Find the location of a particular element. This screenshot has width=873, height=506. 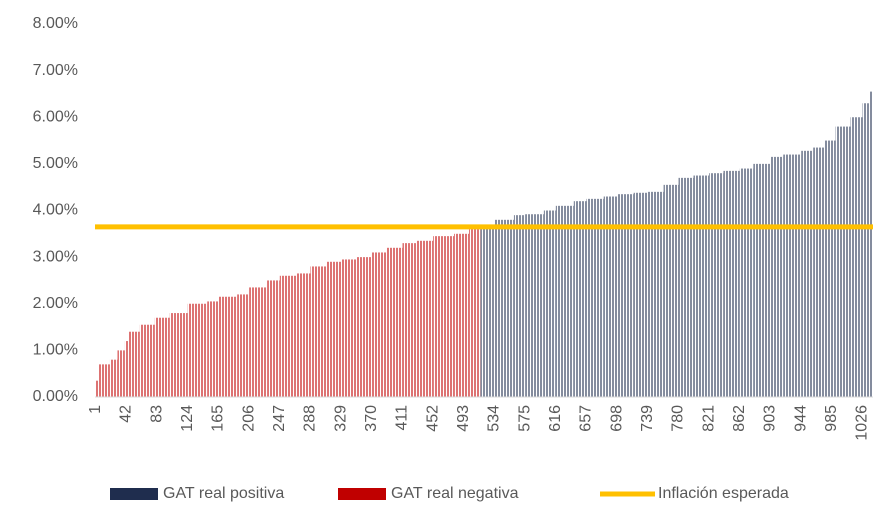

x-tick-label: 452 is located at coordinates (432, 418).